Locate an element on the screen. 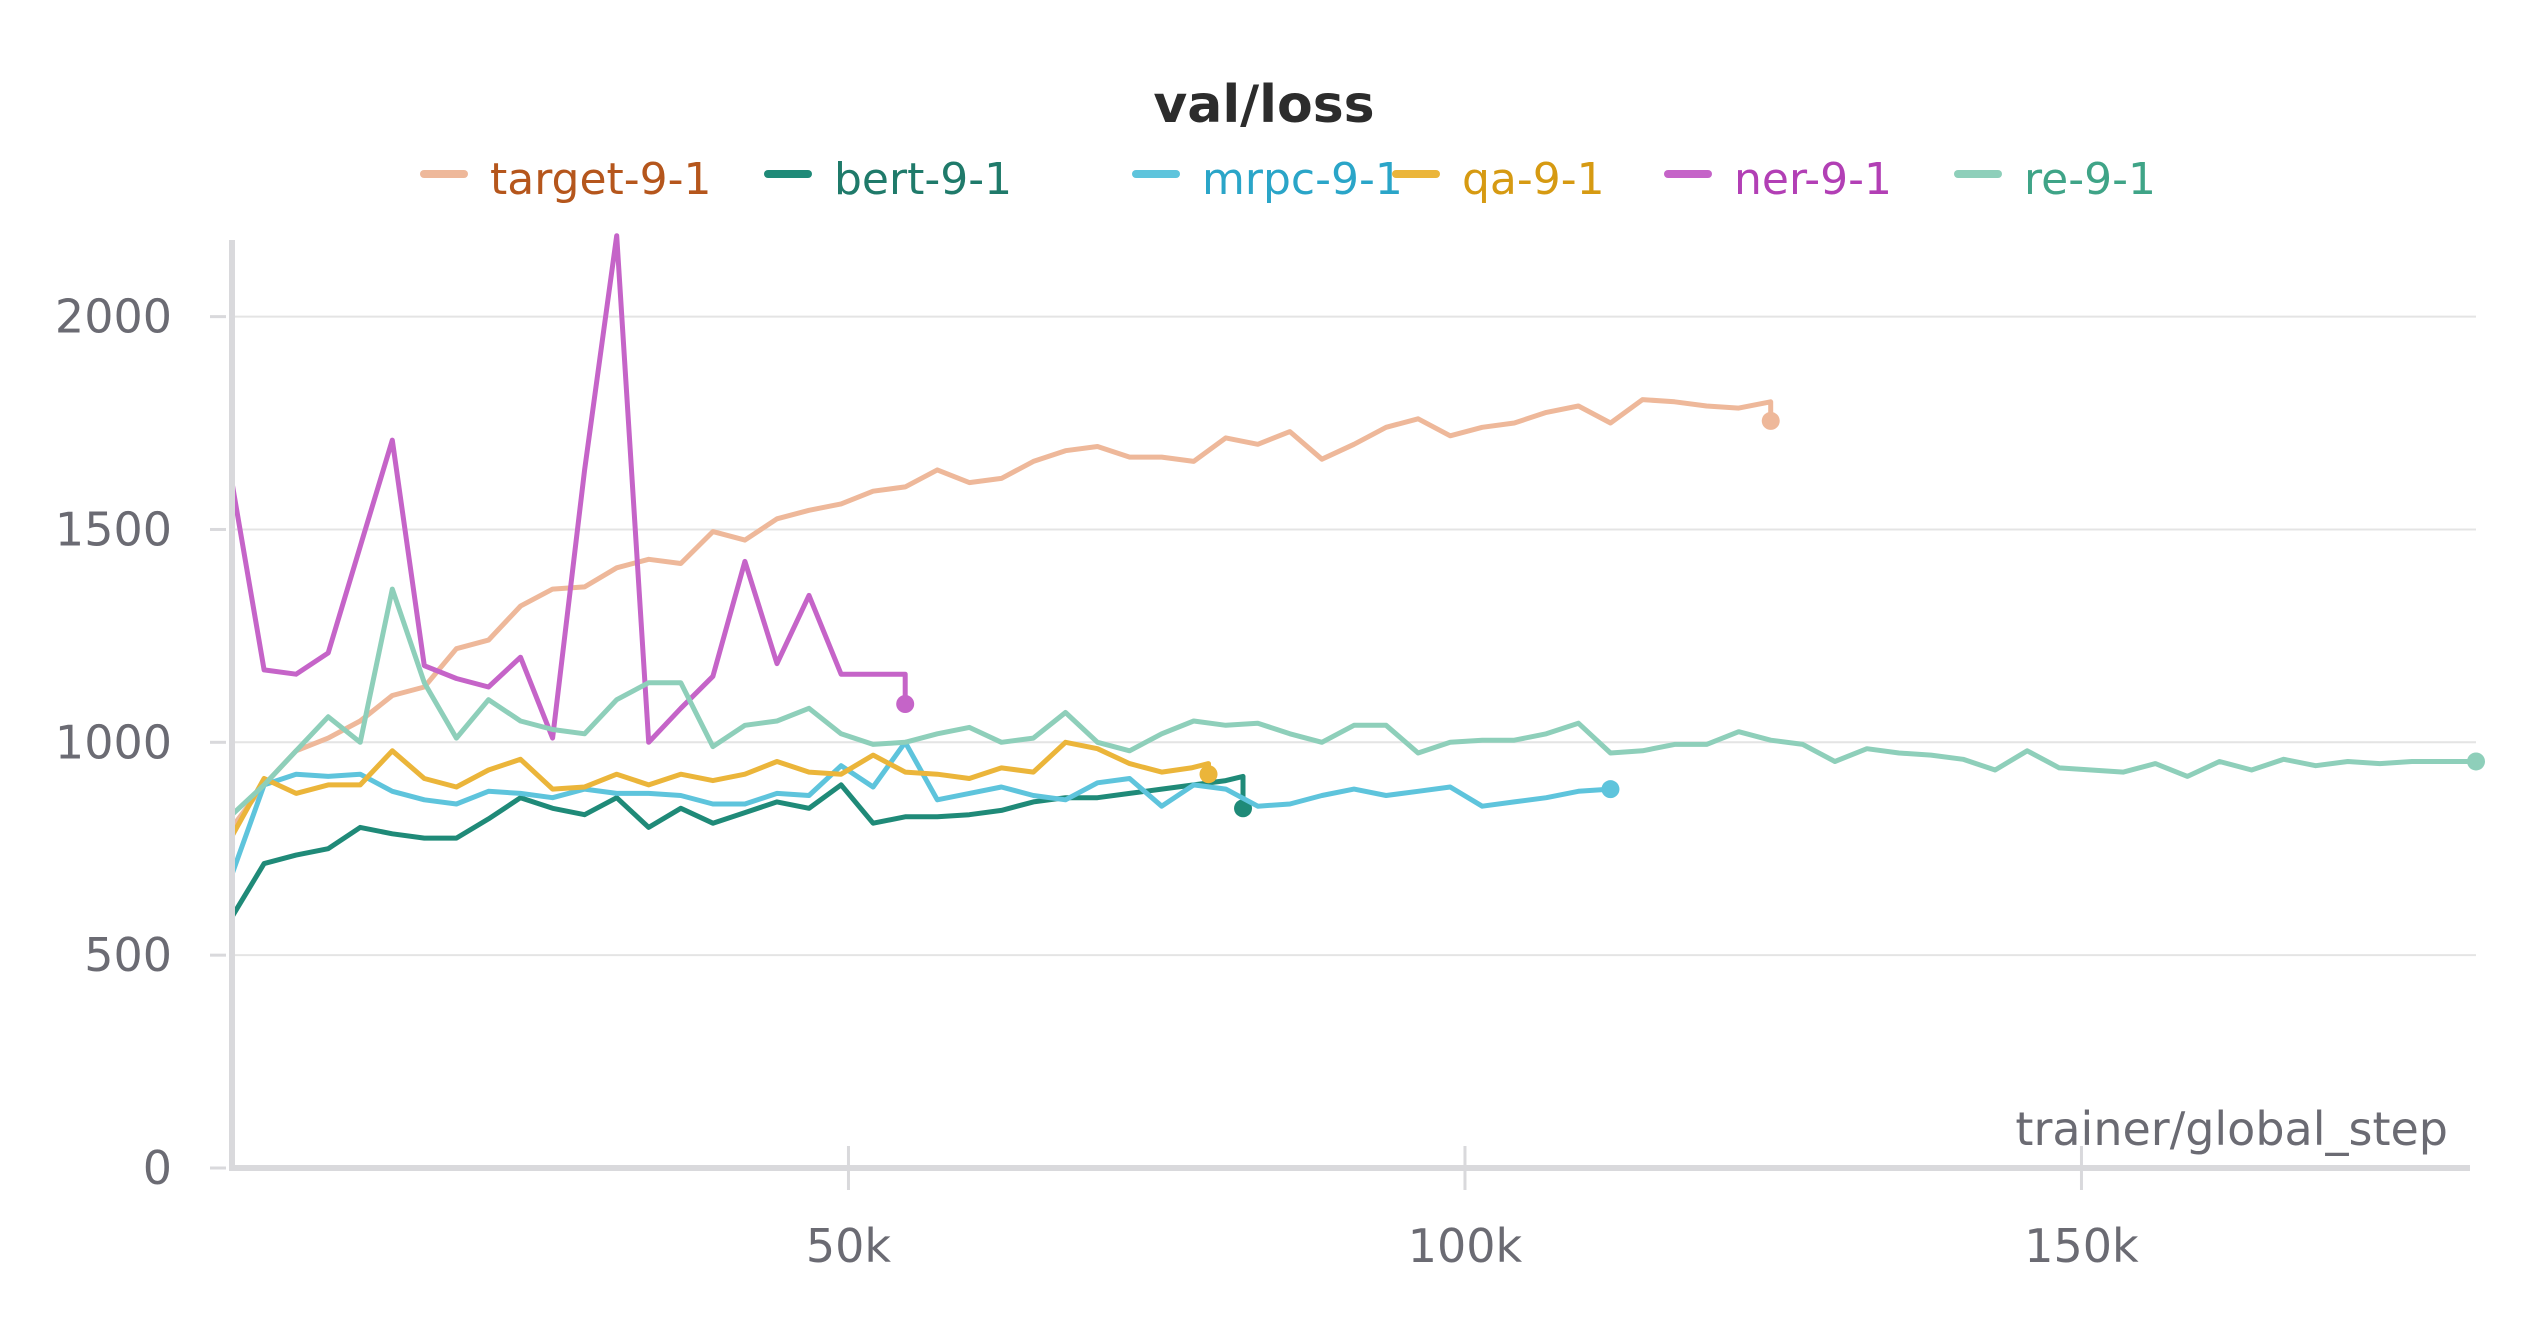 Image resolution: width=2528 pixels, height=1328 pixels. legend-label-re-9-1: re-9-1 is located at coordinates (2090, 179).